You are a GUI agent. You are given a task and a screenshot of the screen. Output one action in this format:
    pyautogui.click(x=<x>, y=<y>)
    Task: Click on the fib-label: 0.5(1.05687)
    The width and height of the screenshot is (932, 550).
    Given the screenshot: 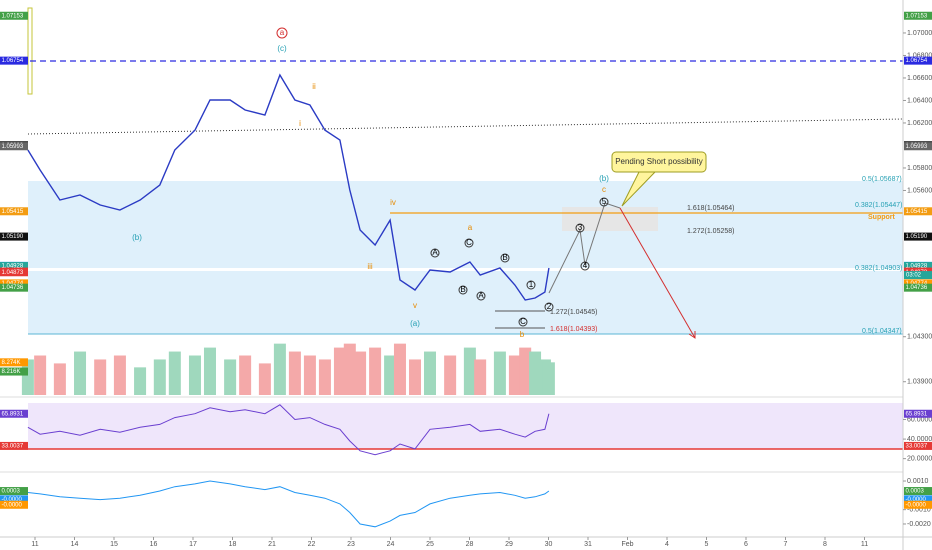 What is the action you would take?
    pyautogui.click(x=882, y=179)
    